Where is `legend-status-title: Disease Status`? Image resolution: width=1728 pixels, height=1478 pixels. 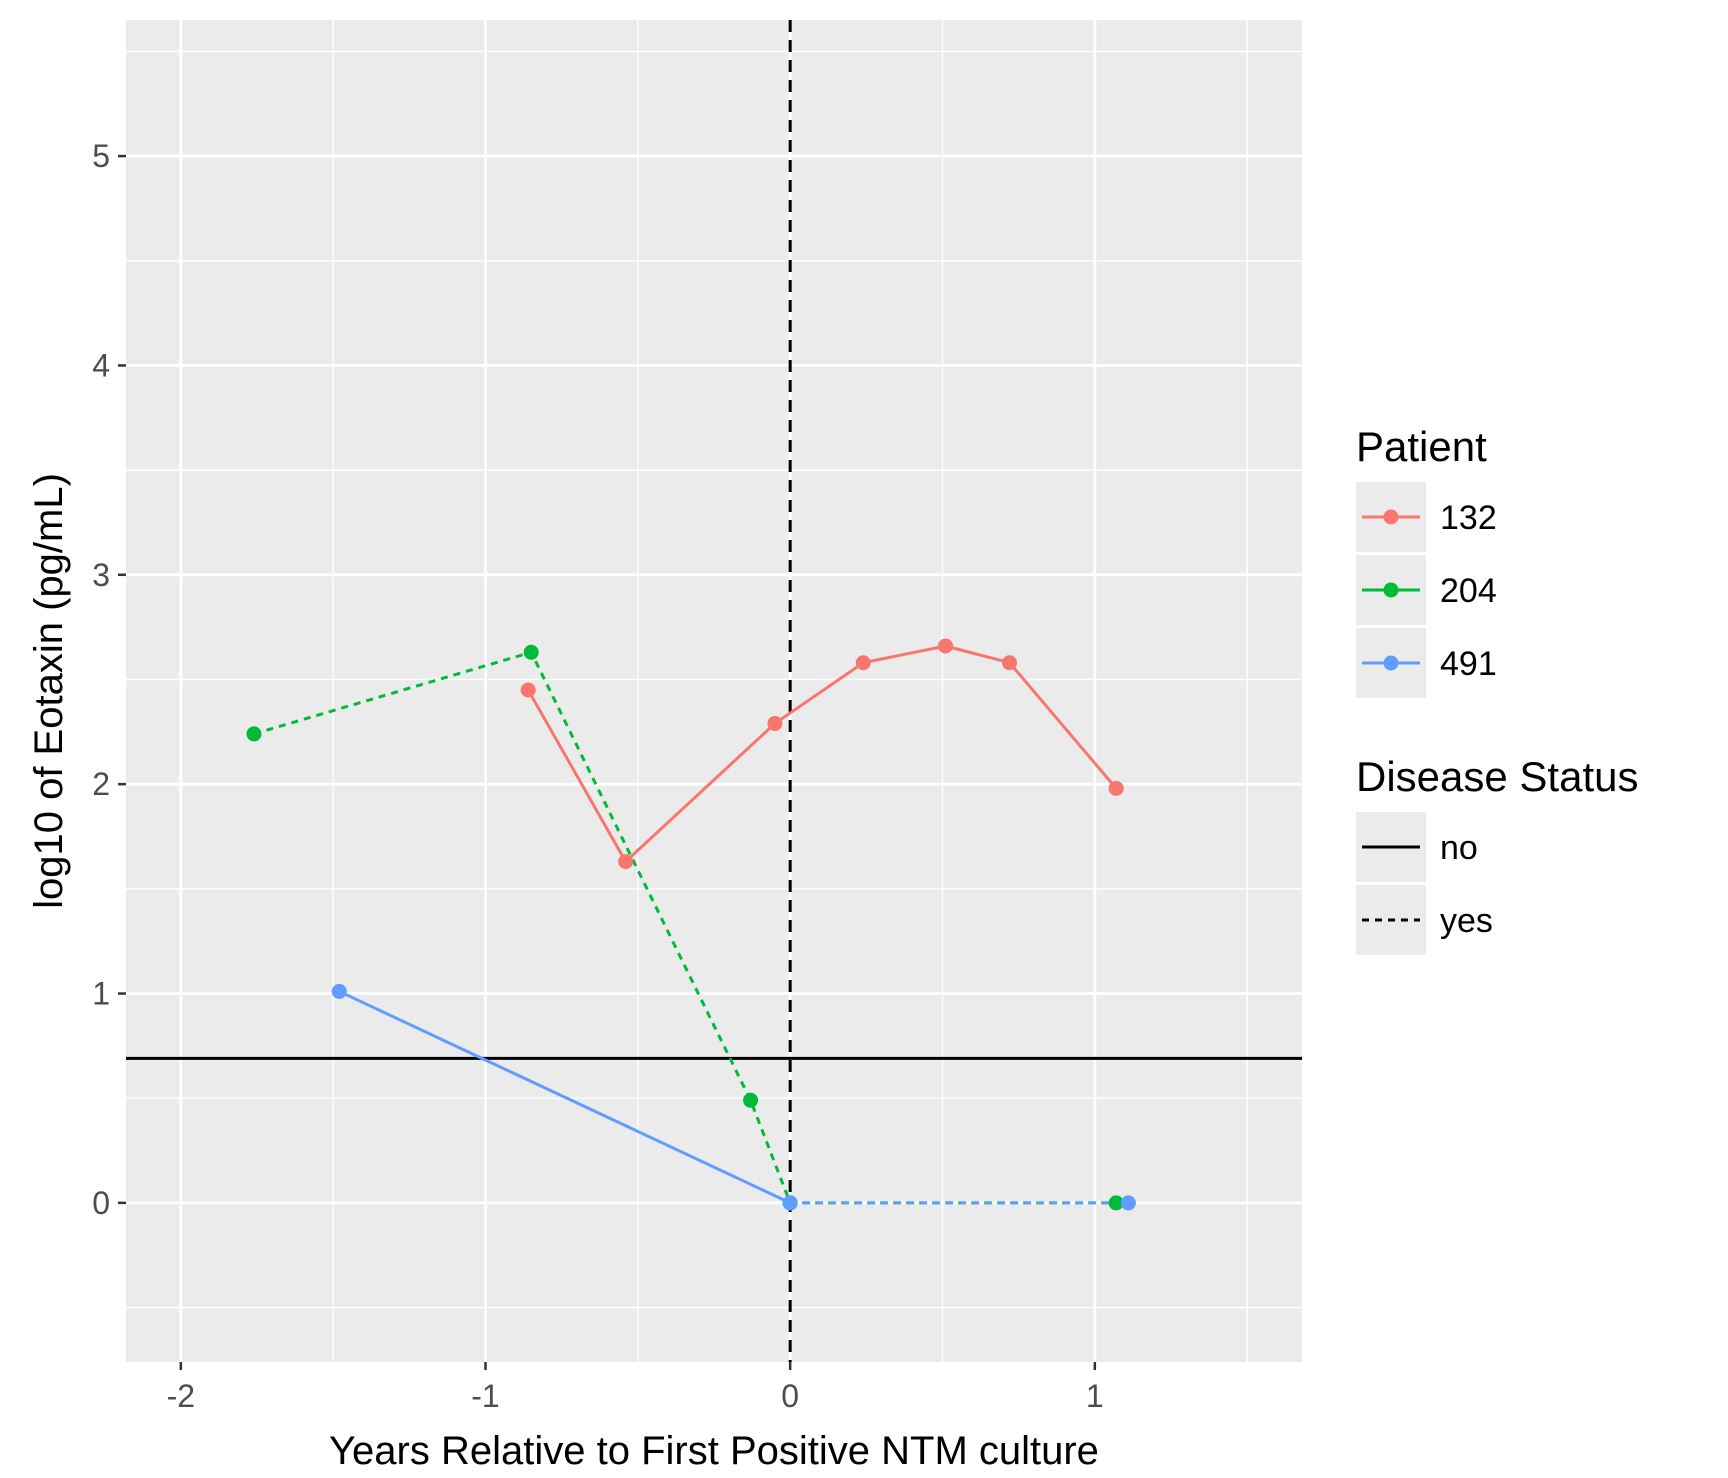 legend-status-title: Disease Status is located at coordinates (1497, 776).